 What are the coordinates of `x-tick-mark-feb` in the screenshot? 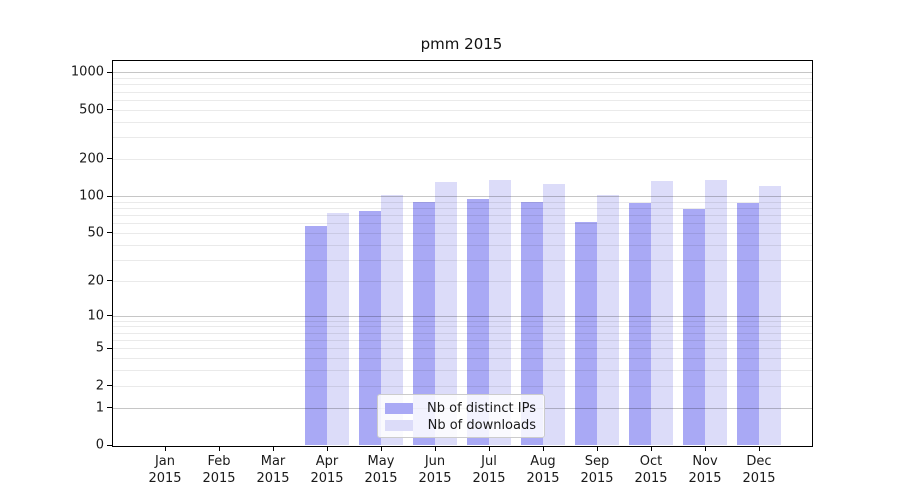 It's located at (219, 448).